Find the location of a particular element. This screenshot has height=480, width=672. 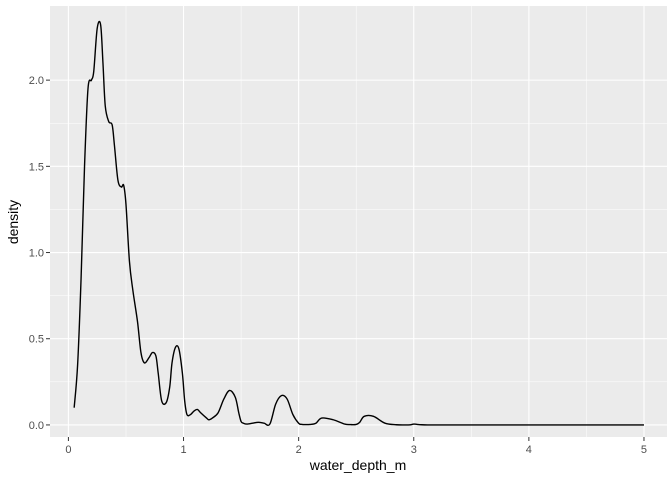

x-axis-title: water_depth_m is located at coordinates (358, 465).